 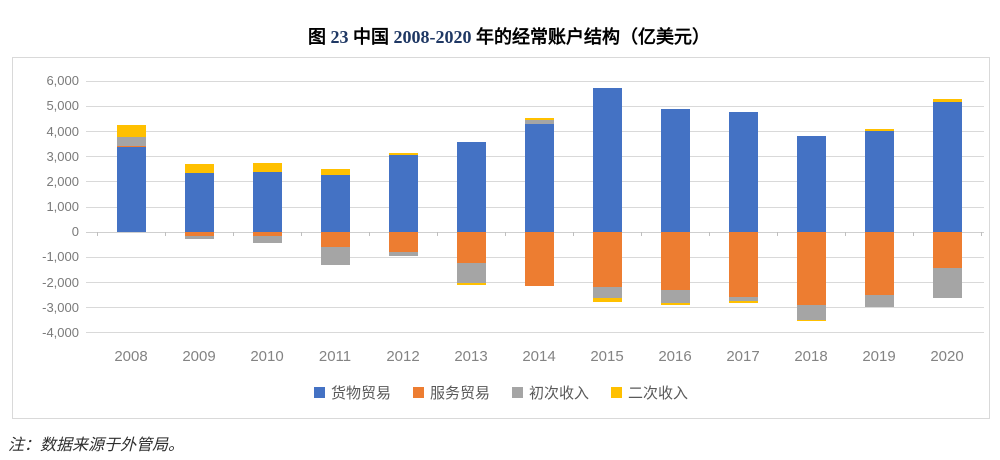 What do you see at coordinates (62, 156) in the screenshot?
I see `y-axis-tick-label: 3,000` at bounding box center [62, 156].